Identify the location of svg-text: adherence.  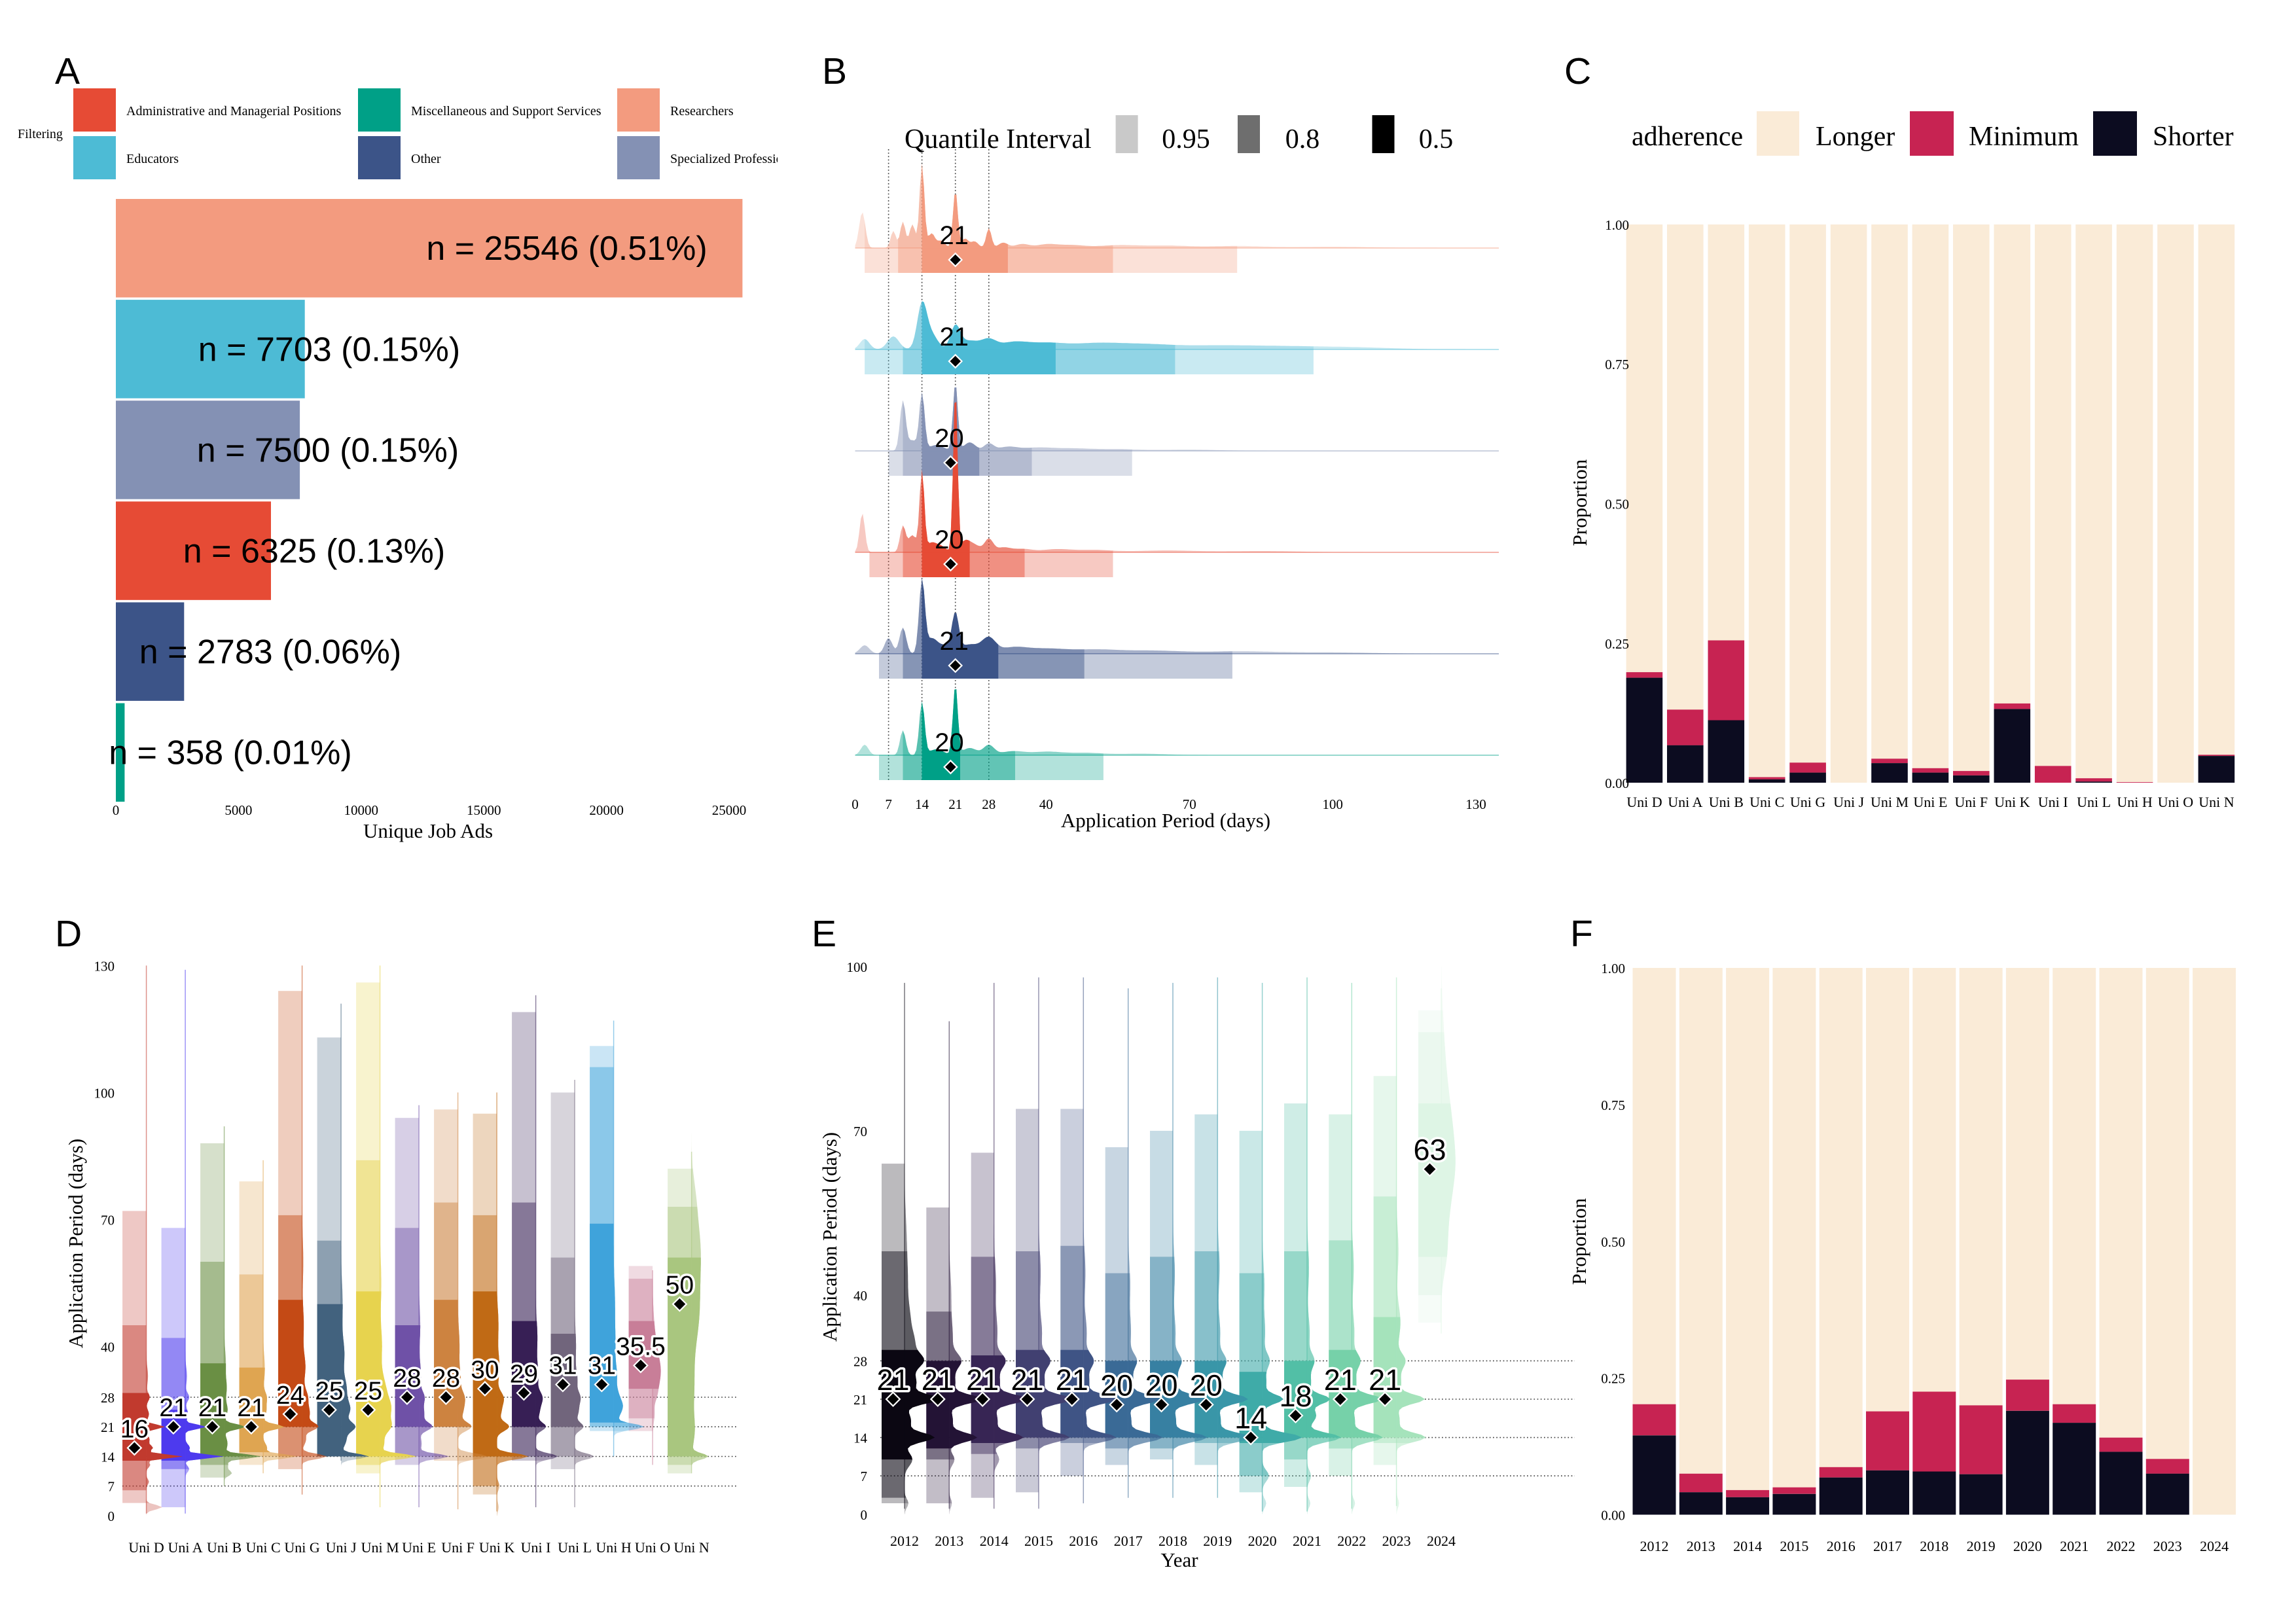
(1687, 137).